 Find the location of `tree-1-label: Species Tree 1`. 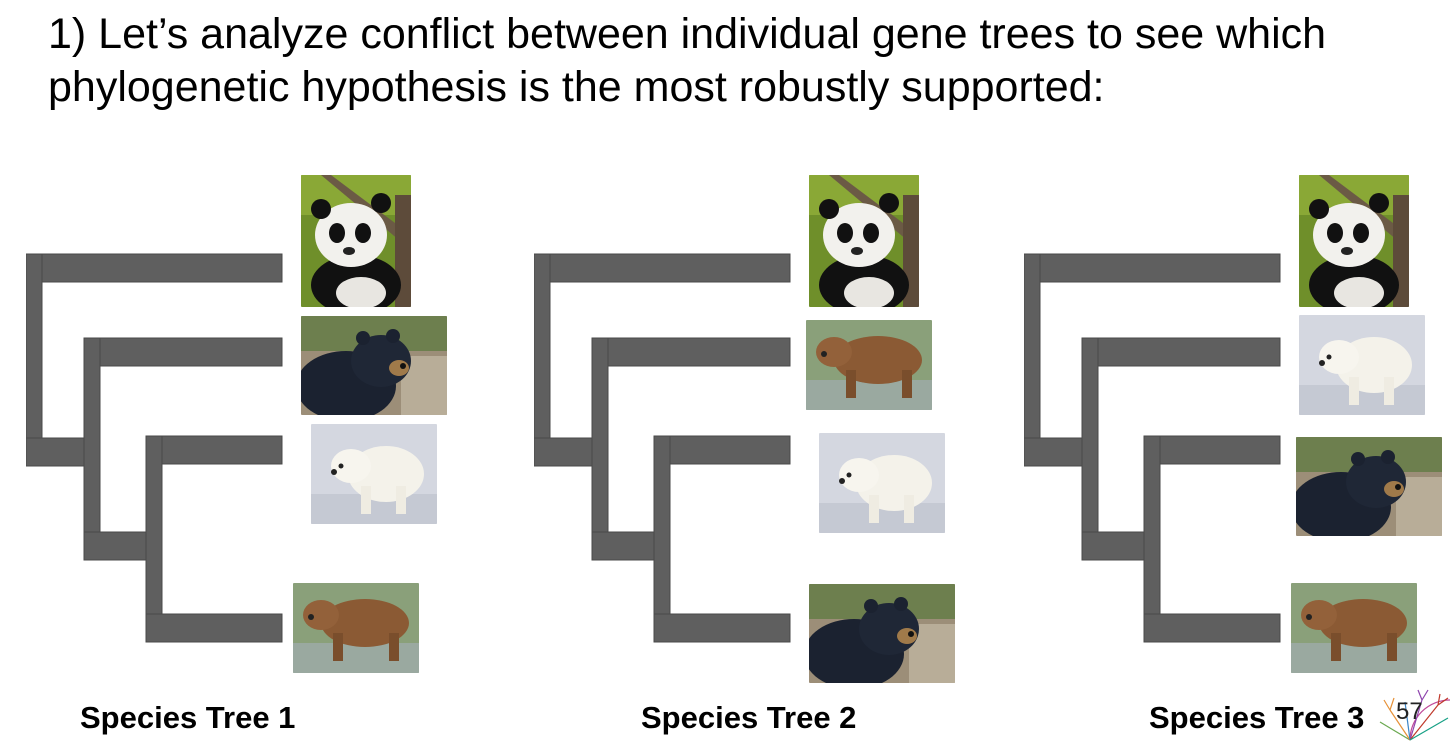

tree-1-label: Species Tree 1 is located at coordinates (188, 717).